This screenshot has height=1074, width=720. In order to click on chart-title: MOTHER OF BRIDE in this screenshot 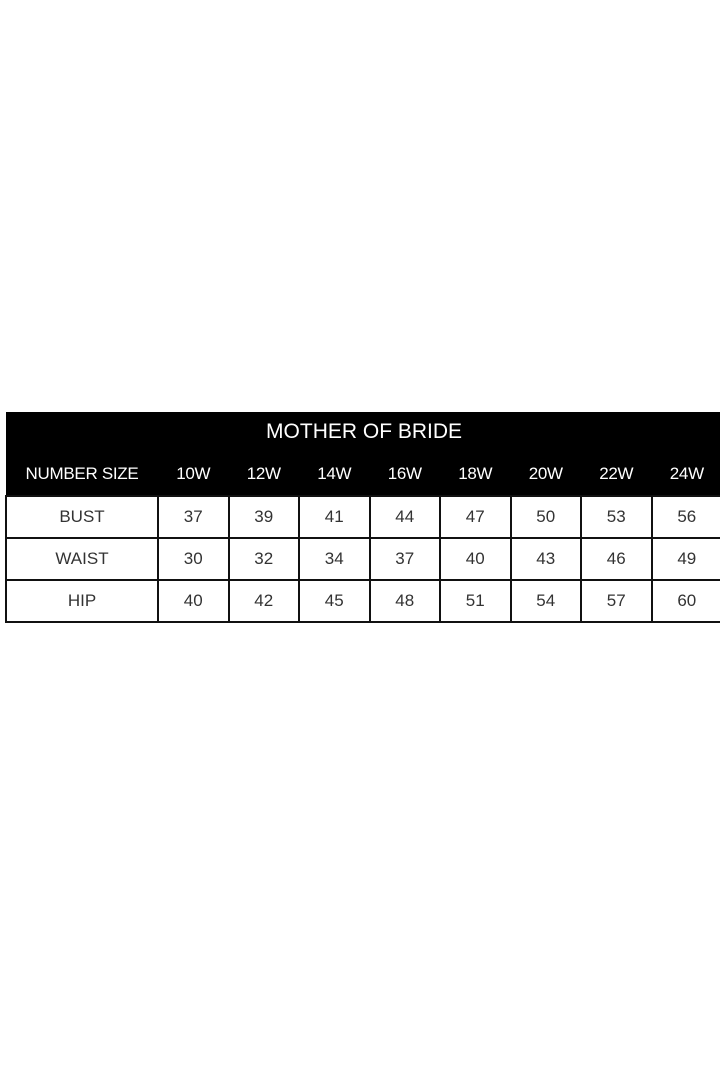, I will do `click(363, 432)`.